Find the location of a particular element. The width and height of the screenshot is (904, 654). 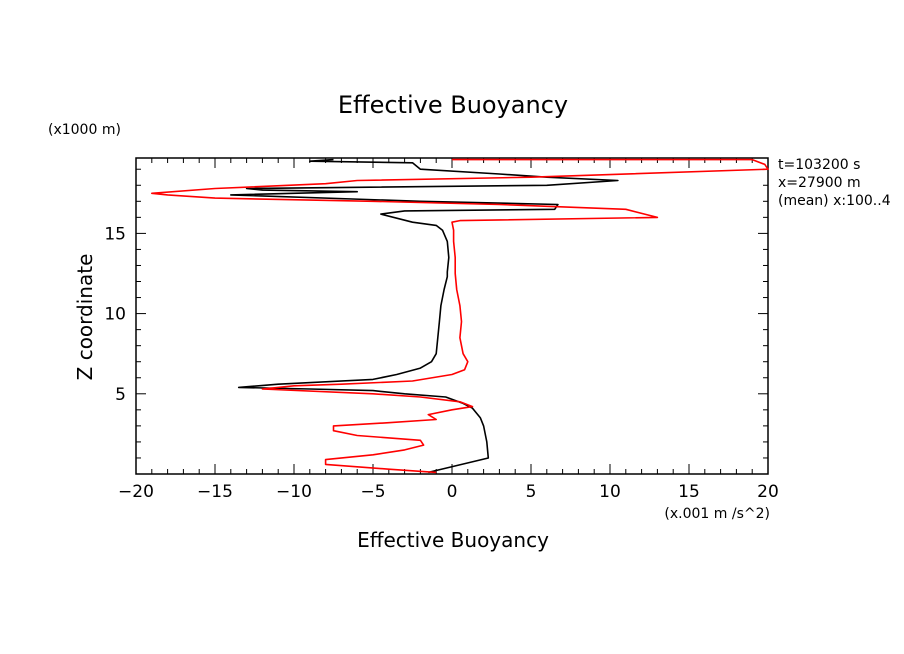

x-tick-label: 0 is located at coordinates (452, 492).